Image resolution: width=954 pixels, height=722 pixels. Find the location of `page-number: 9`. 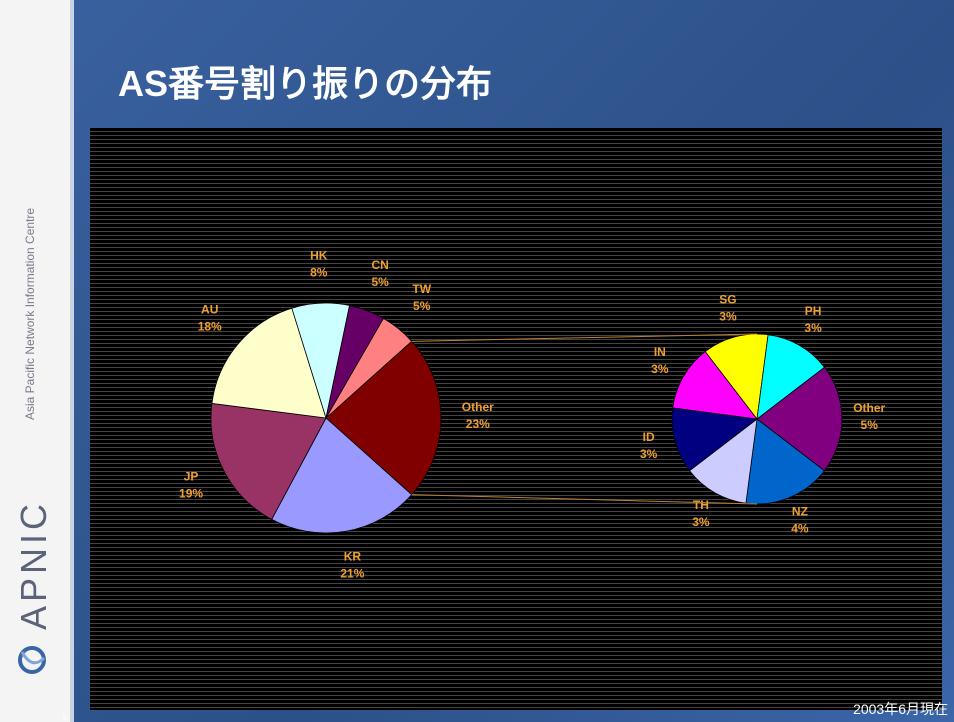

page-number: 9 is located at coordinates (64, 717).